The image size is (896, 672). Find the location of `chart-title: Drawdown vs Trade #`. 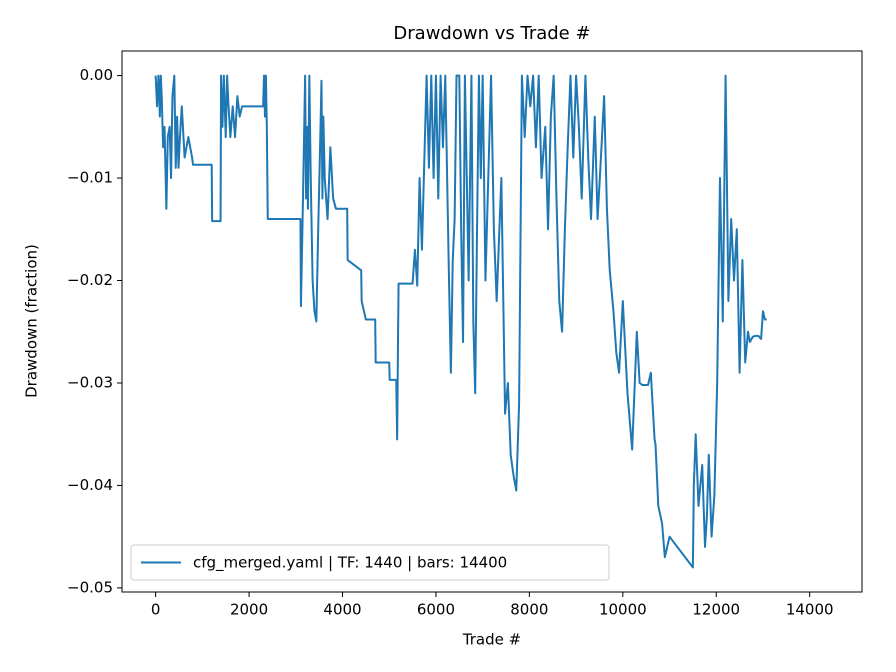

chart-title: Drawdown vs Trade # is located at coordinates (491, 33).